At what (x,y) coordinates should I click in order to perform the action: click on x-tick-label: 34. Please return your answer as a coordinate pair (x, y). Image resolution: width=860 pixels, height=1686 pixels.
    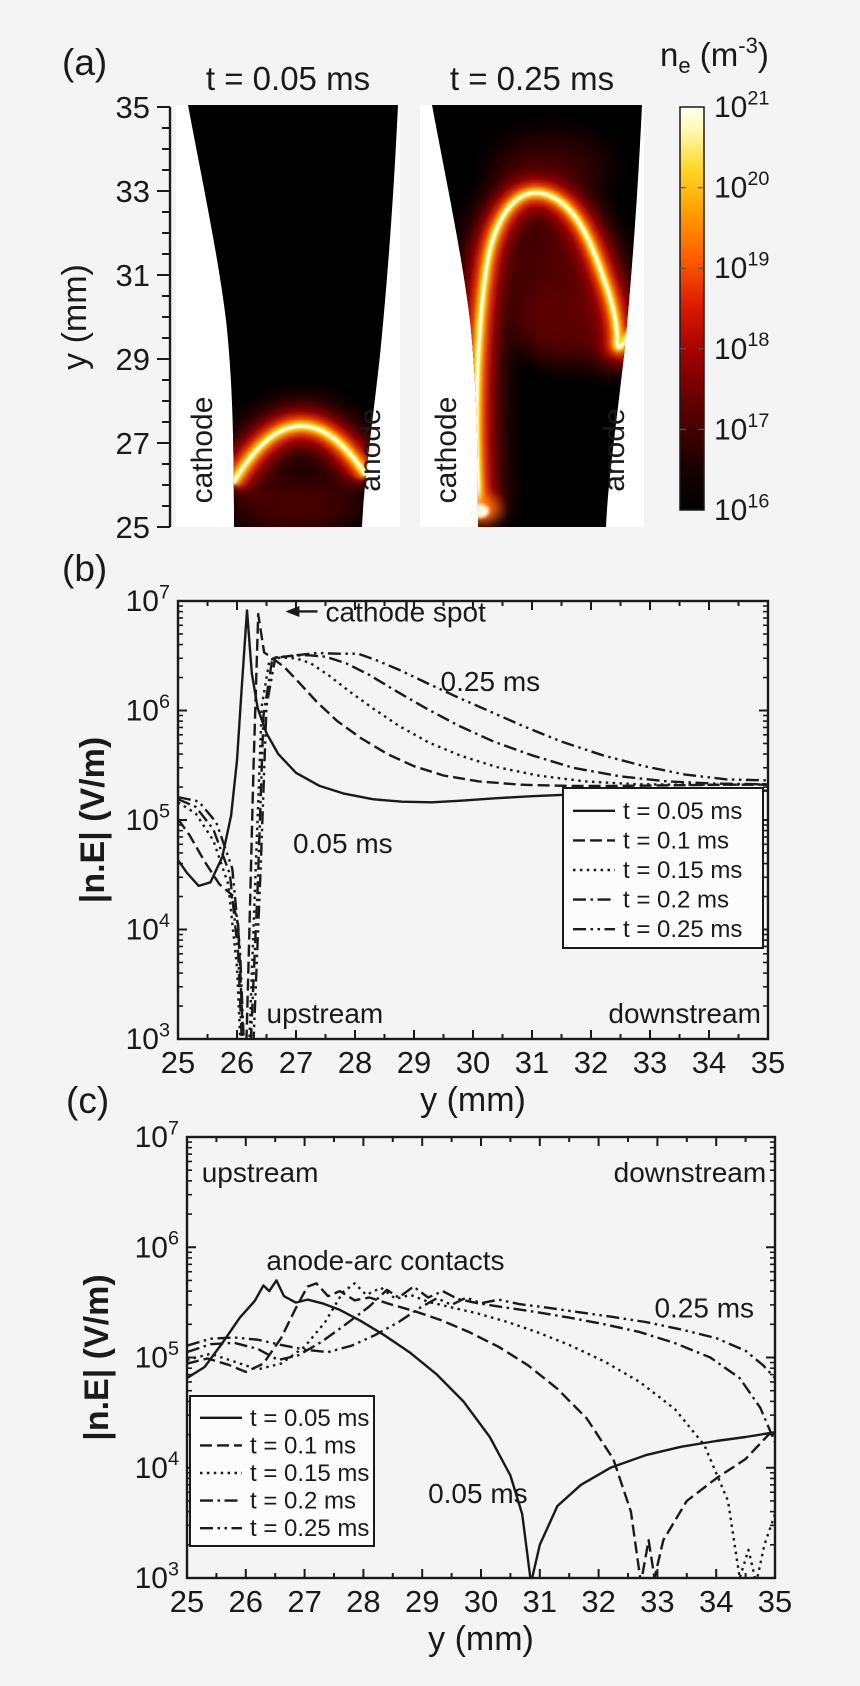
    Looking at the image, I should click on (709, 1062).